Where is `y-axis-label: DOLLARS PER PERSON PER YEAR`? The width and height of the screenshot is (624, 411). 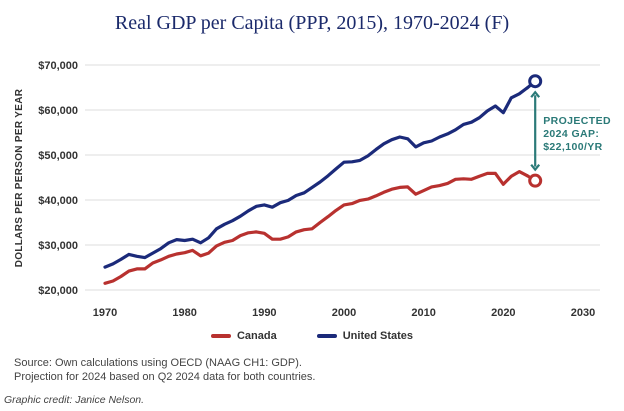 y-axis-label: DOLLARS PER PERSON PER YEAR is located at coordinates (19, 177).